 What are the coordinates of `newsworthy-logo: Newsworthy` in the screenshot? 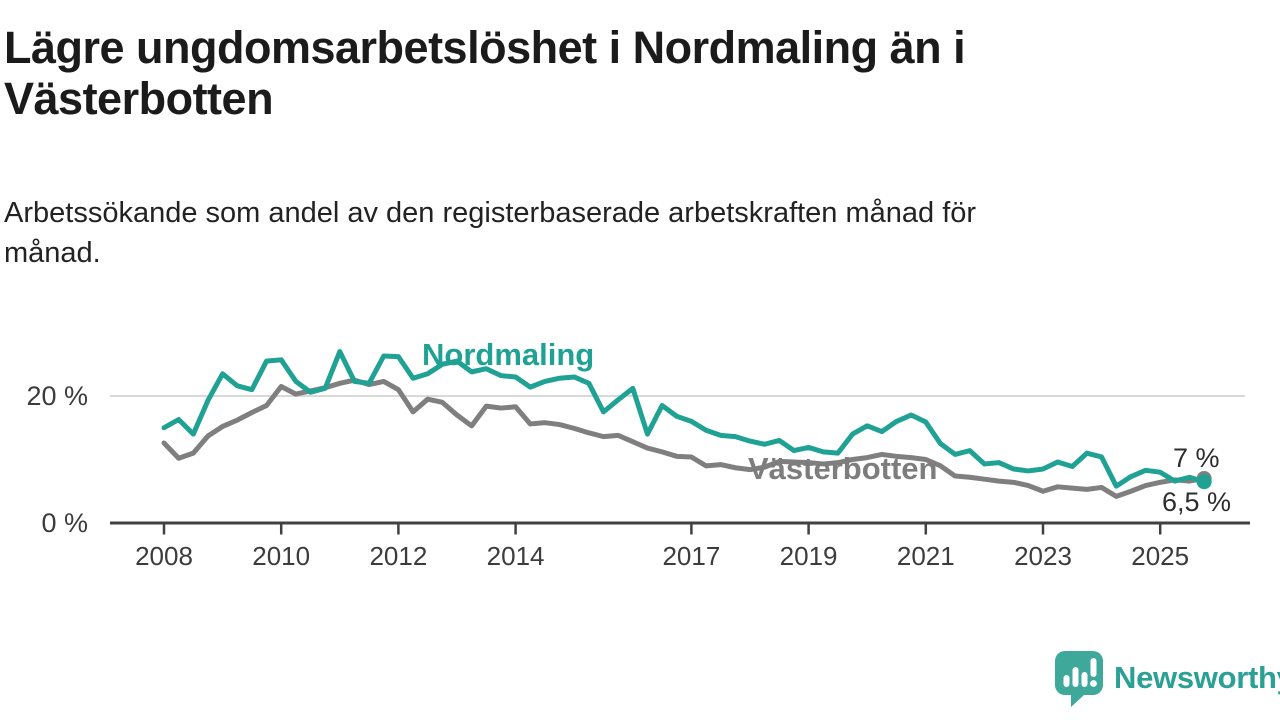 It's located at (1166, 678).